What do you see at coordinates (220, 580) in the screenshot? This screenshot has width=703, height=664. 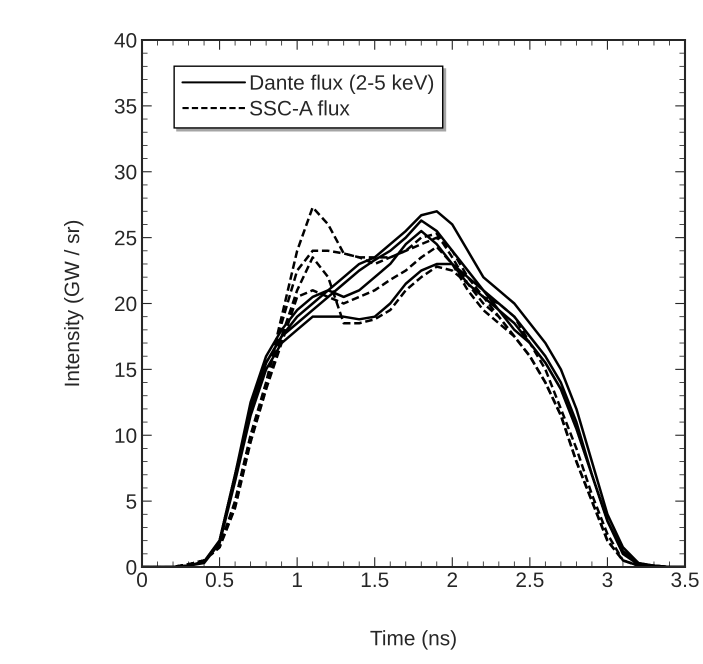 I see `x-tick-label: 0.5` at bounding box center [220, 580].